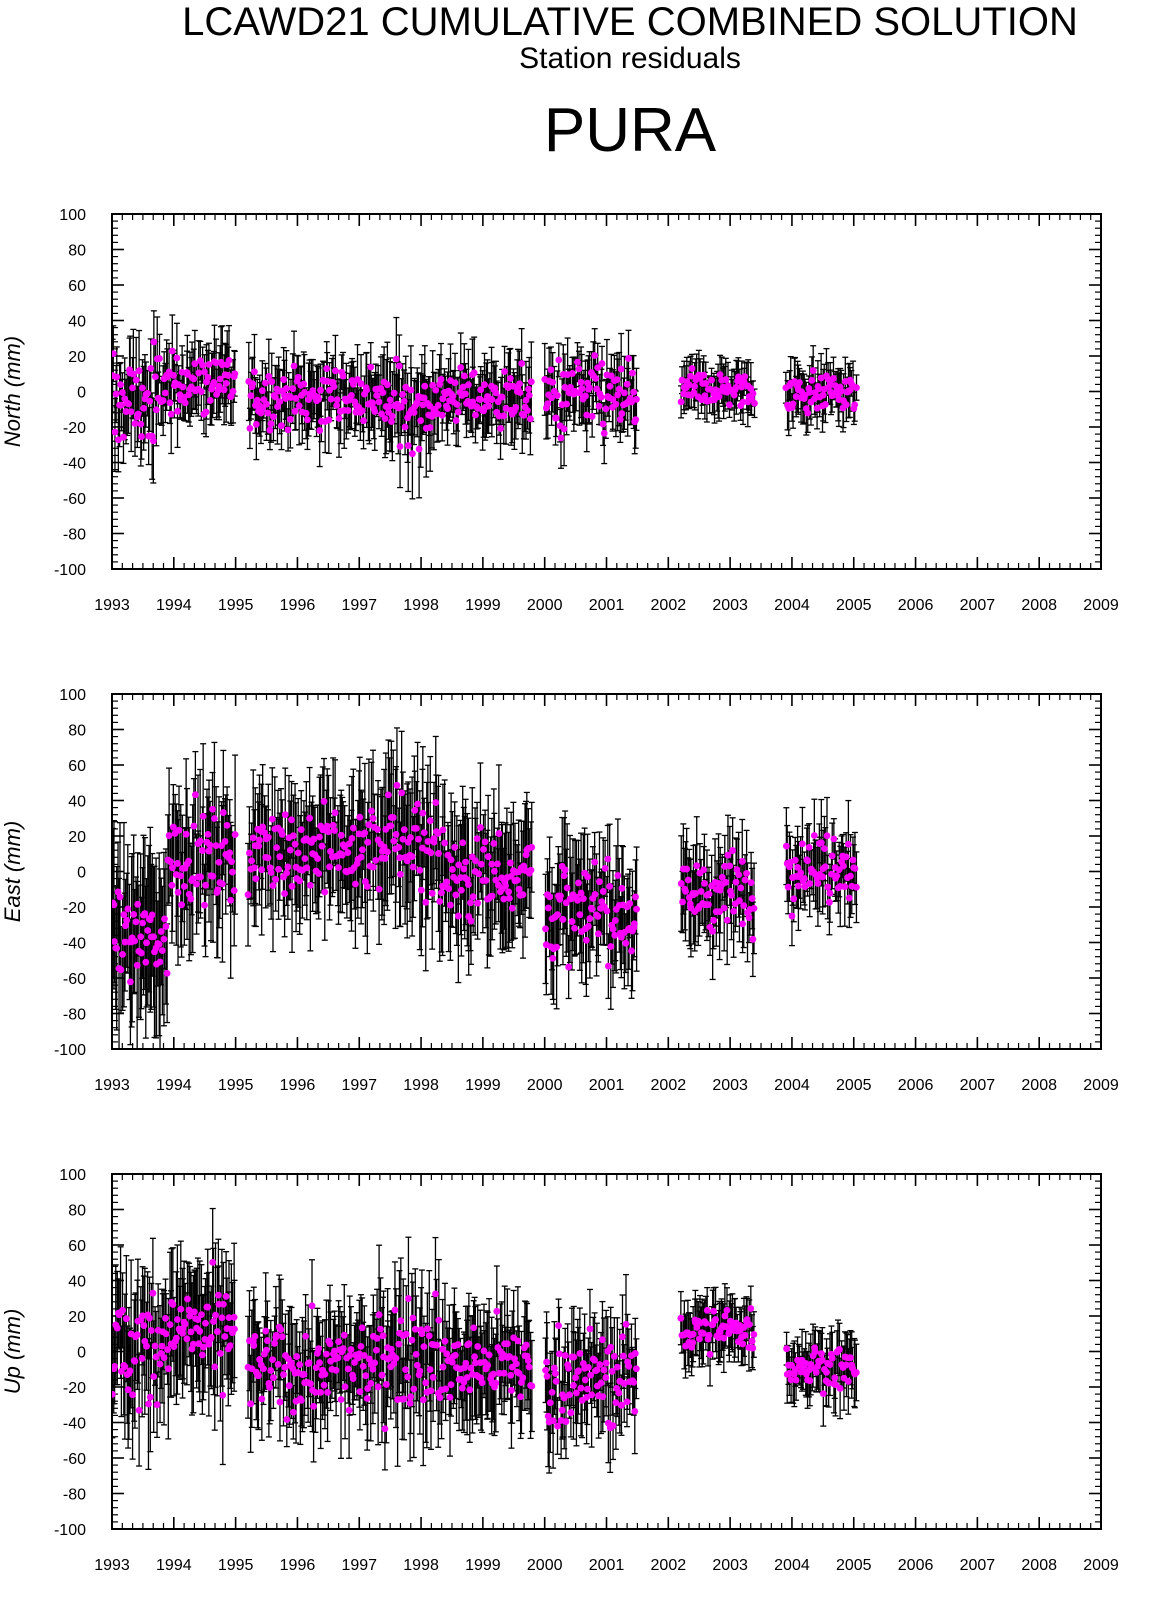 The width and height of the screenshot is (1160, 1621). Describe the element at coordinates (669, 1565) in the screenshot. I see `x-tick-label: 2002` at that location.